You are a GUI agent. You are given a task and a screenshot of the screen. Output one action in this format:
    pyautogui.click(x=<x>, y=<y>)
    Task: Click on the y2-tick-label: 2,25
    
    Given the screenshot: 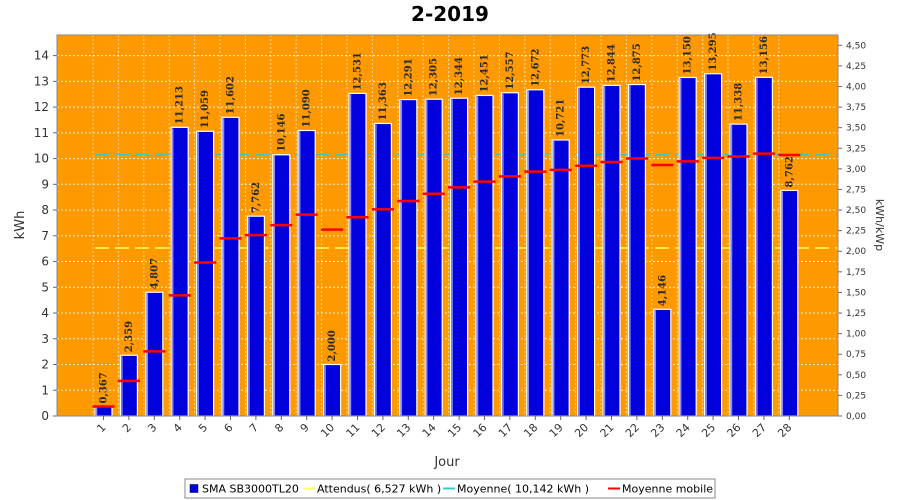 What is the action you would take?
    pyautogui.click(x=856, y=232)
    